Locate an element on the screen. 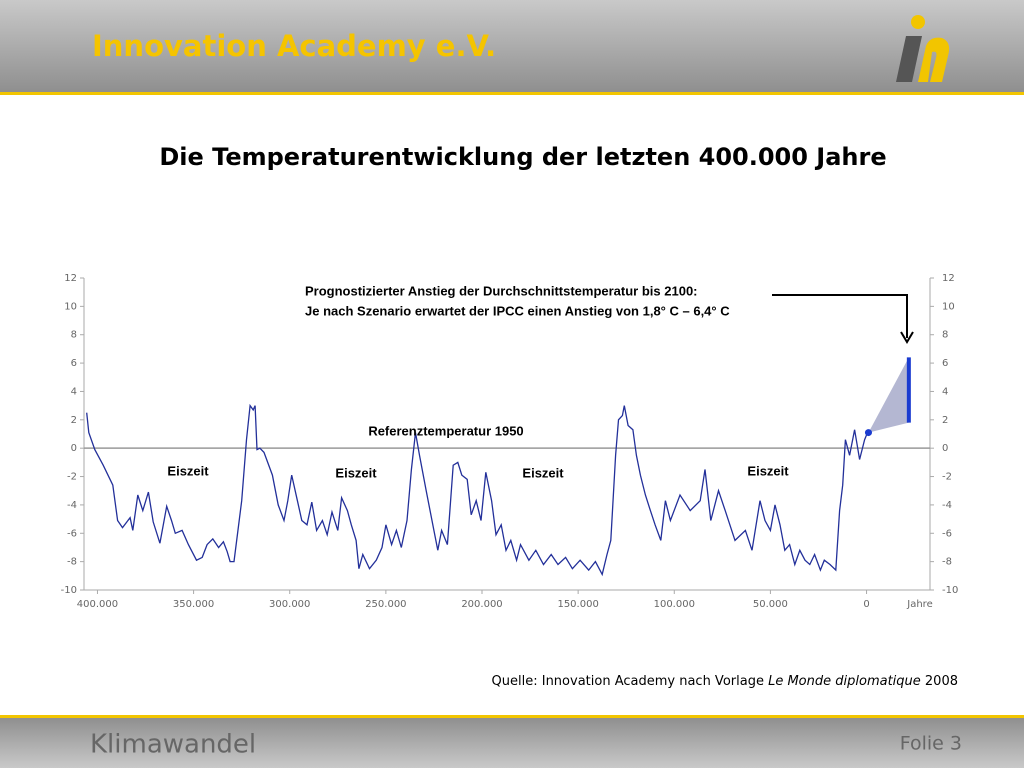  x-tick-label: 50.000 is located at coordinates (770, 604).